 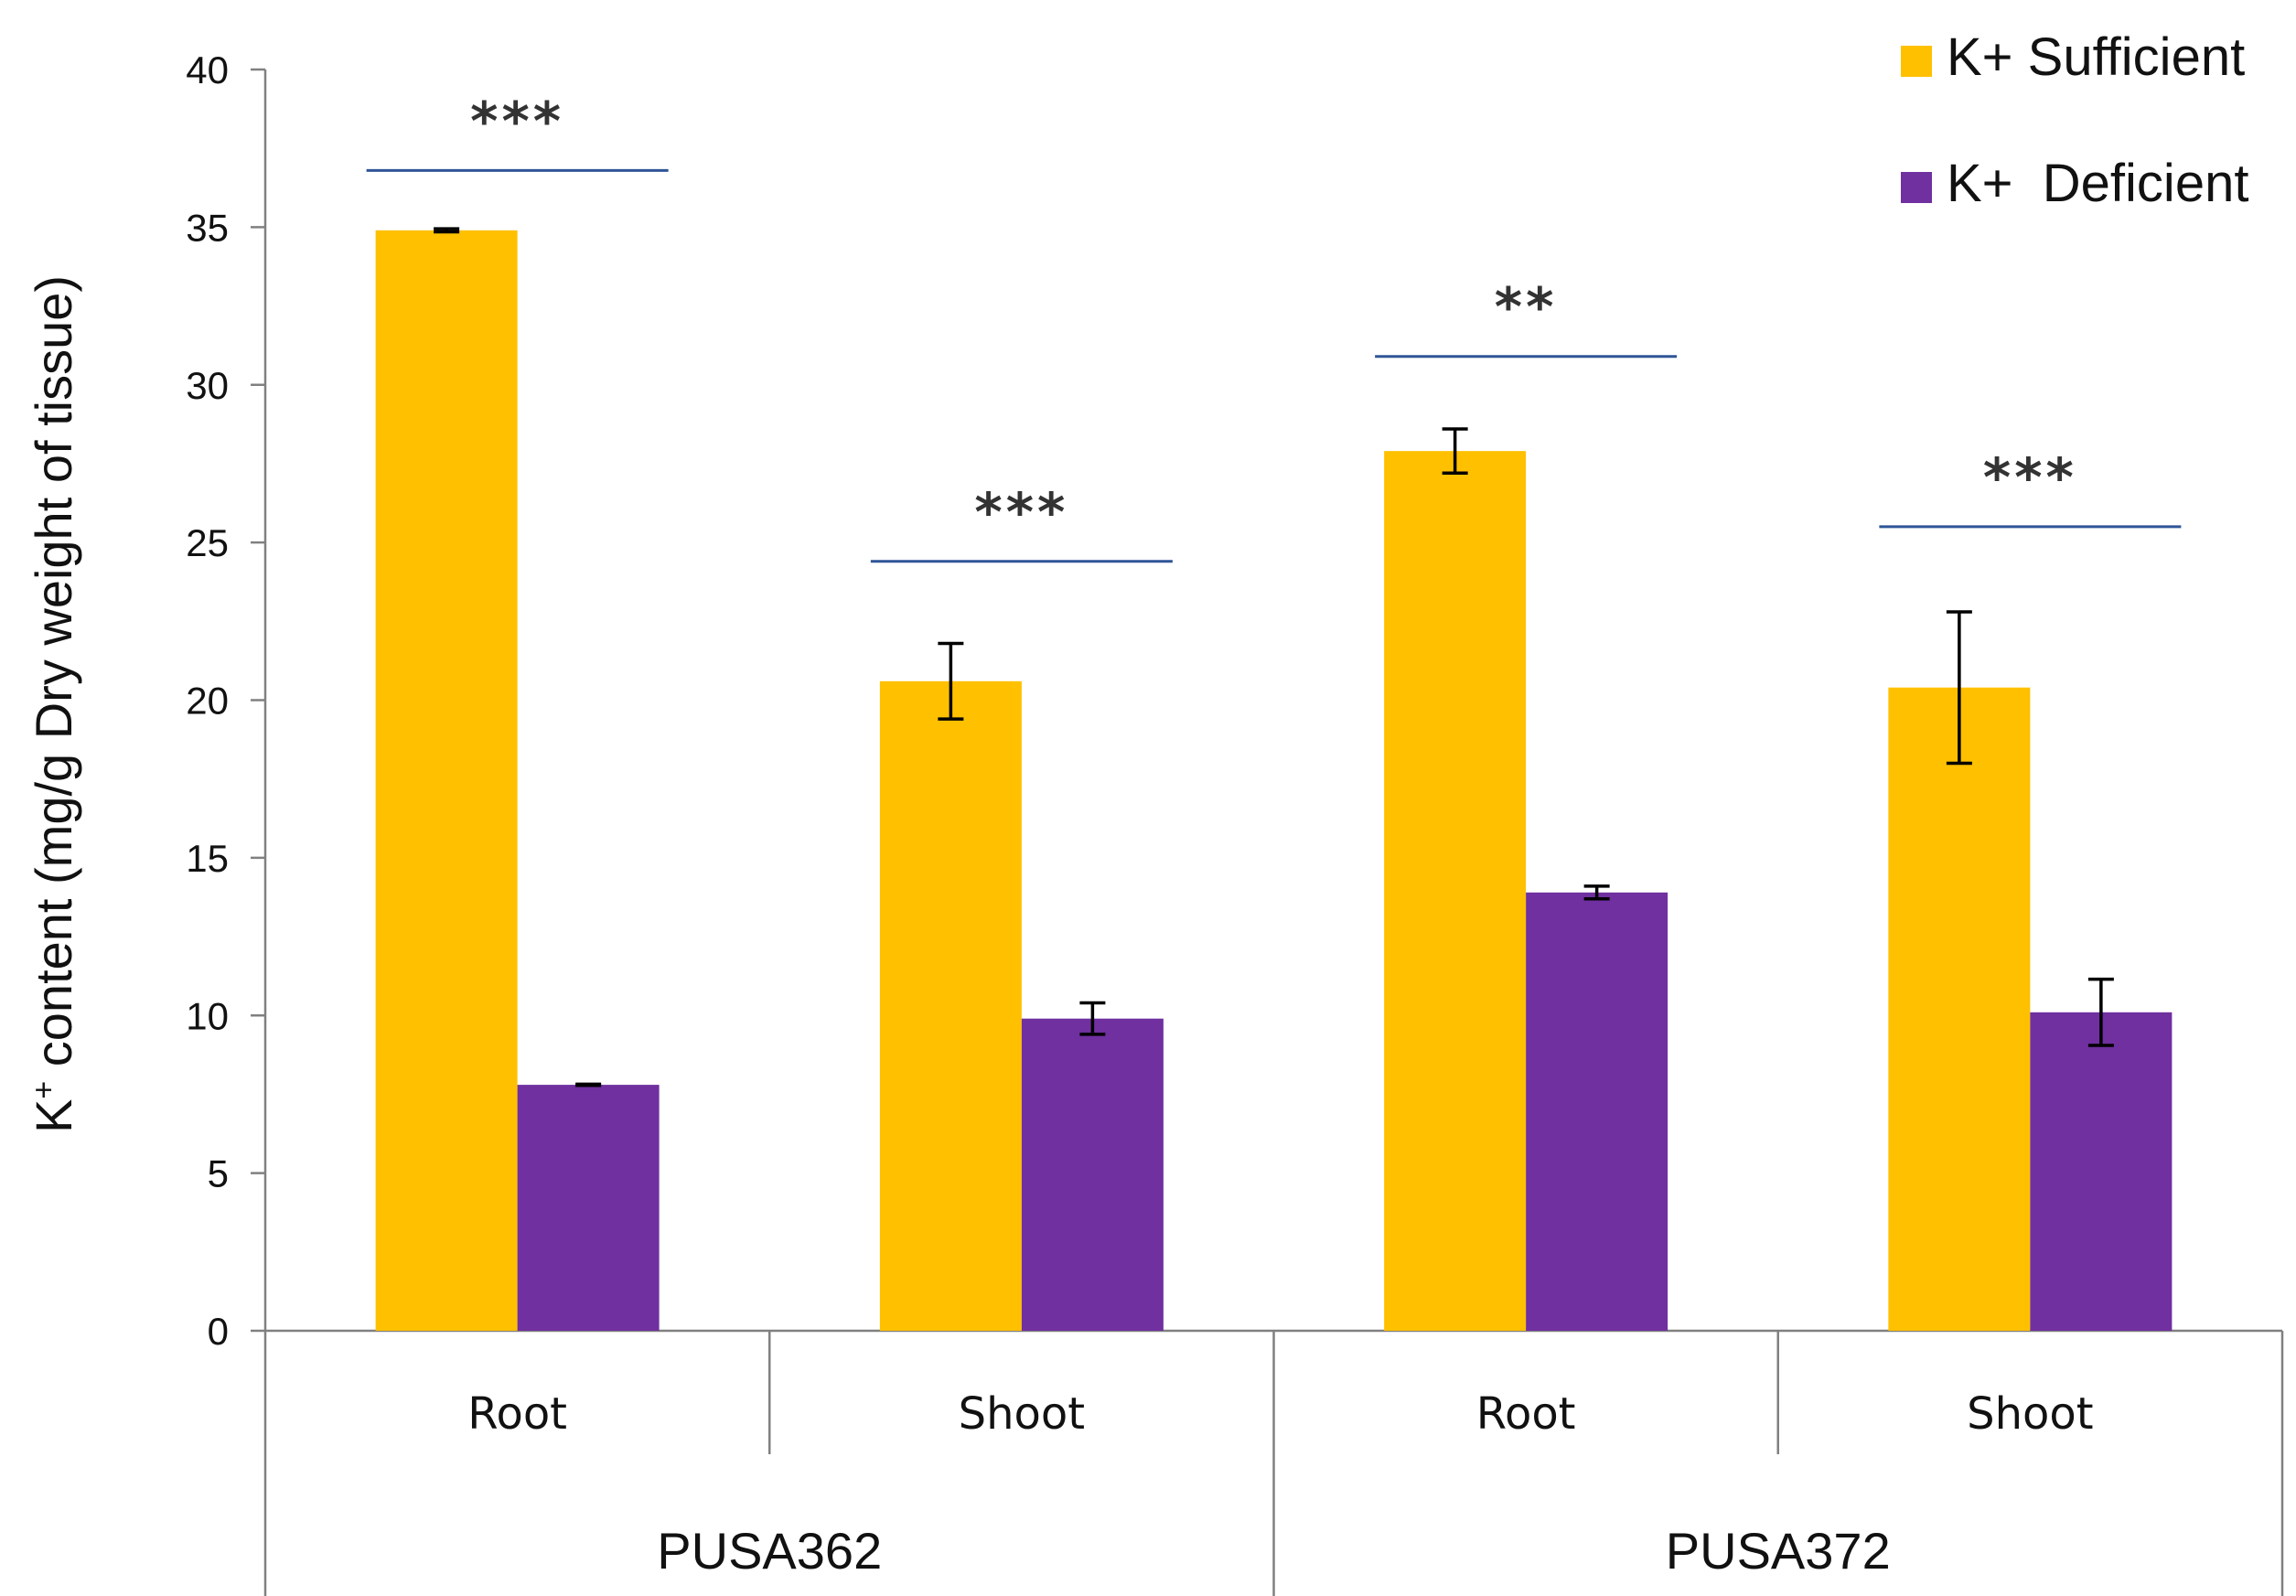 What do you see at coordinates (53, 678) in the screenshot?
I see `y-axis-title-rest: content (mg/g Dry weight of tissue)` at bounding box center [53, 678].